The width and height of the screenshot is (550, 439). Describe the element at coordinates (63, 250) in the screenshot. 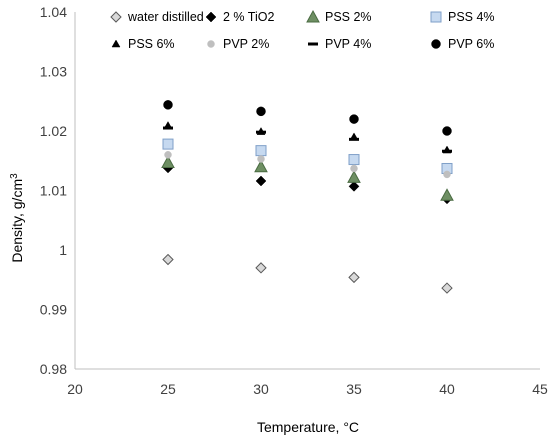

I see `y-tick-label: 1` at that location.